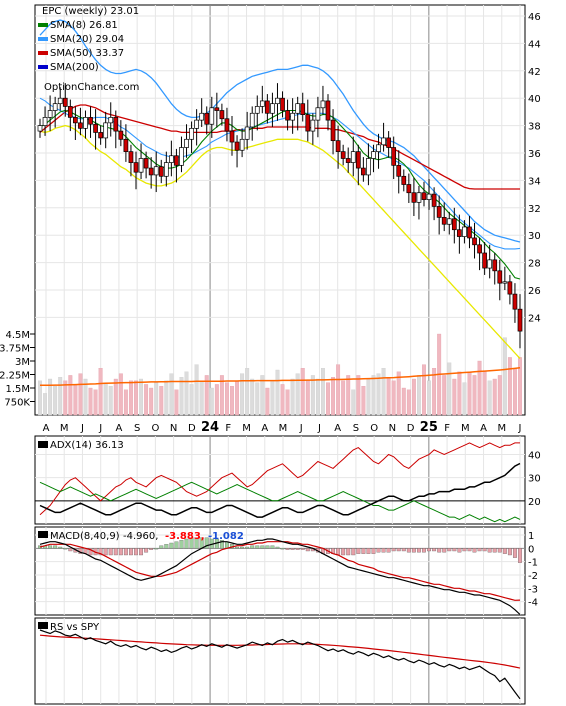  I want to click on macd-tick-label: -2, so click(533, 576).